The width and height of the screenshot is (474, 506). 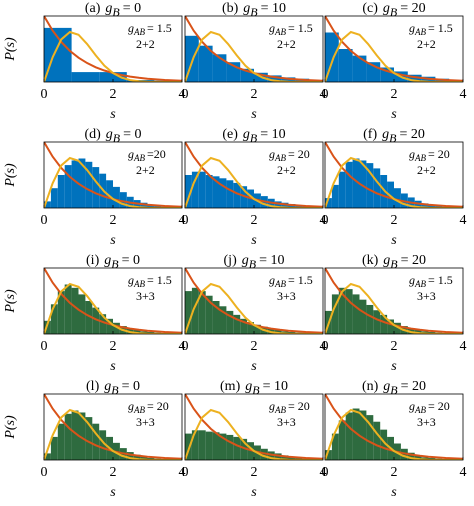 I want to click on panel-title: (e) gB = 10, so click(x=253, y=136).